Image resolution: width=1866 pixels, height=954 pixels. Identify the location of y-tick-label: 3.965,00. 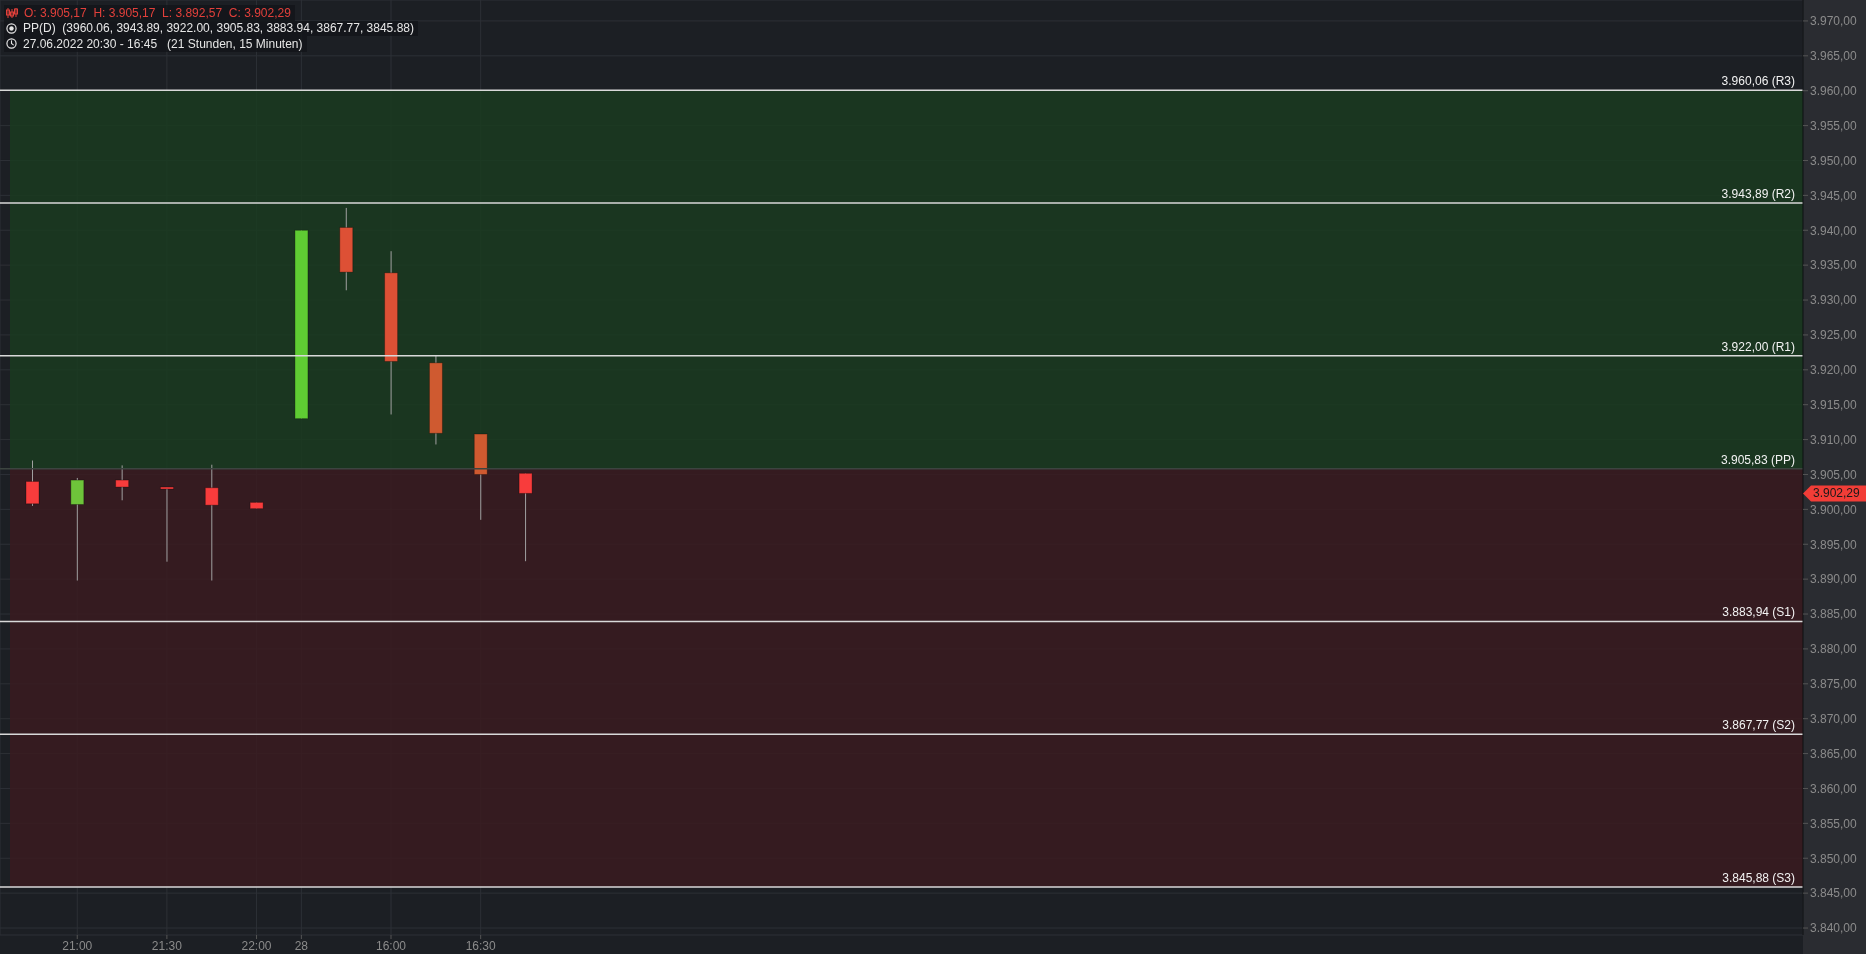
(1834, 56).